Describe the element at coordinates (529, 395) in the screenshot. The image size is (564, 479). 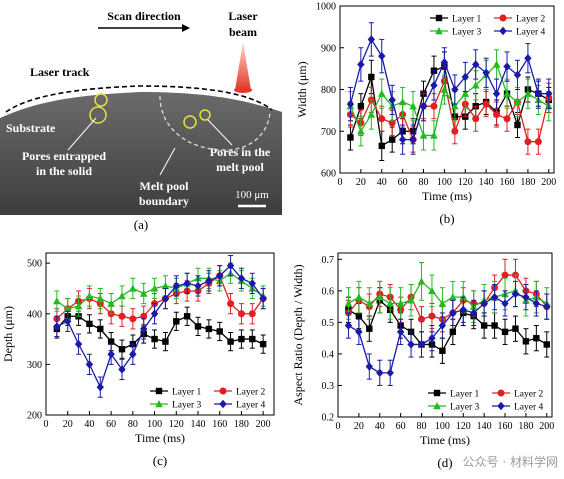
I see `legend-label: Layer 2` at that location.